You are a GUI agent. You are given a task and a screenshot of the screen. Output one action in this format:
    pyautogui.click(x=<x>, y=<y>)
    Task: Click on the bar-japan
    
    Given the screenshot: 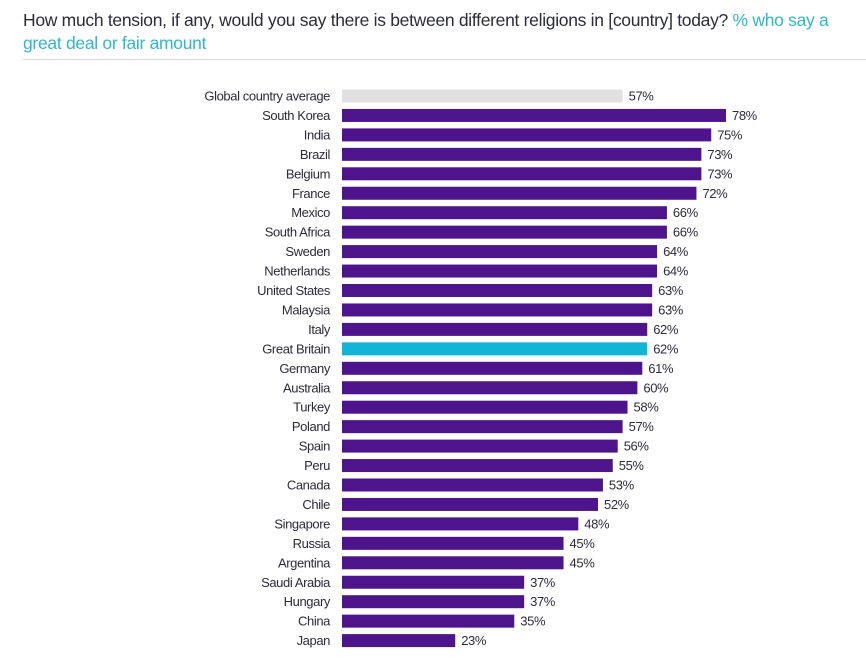 What is the action you would take?
    pyautogui.click(x=399, y=641)
    